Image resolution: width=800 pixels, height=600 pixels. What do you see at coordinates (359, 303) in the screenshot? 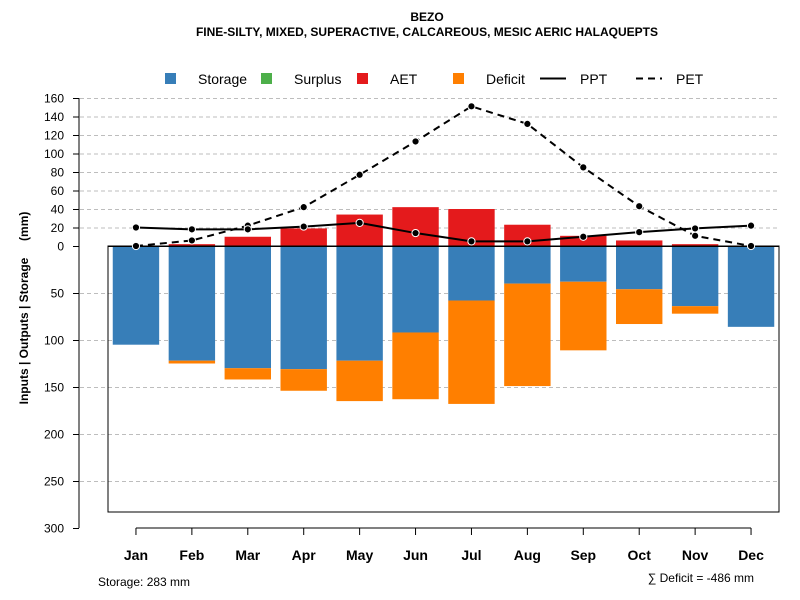
I see `storage-bar-may` at bounding box center [359, 303].